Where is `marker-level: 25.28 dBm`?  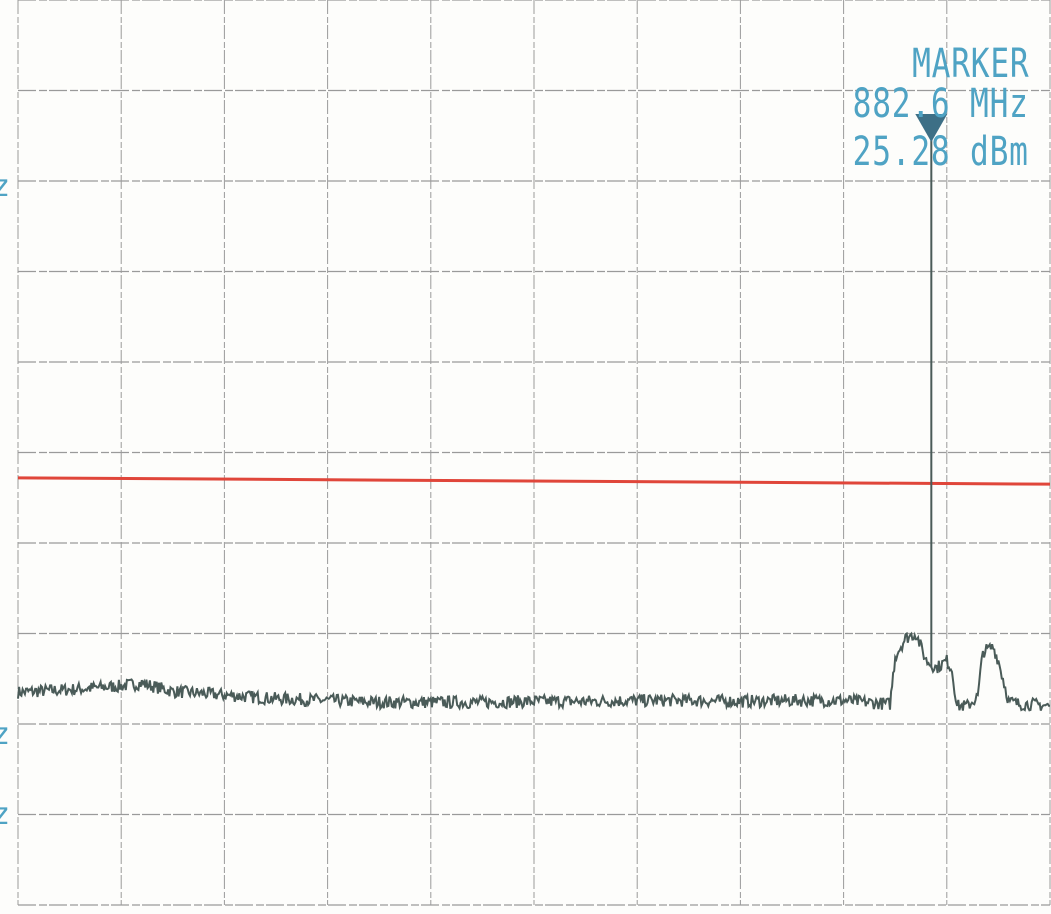
marker-level: 25.28 dBm is located at coordinates (940, 152).